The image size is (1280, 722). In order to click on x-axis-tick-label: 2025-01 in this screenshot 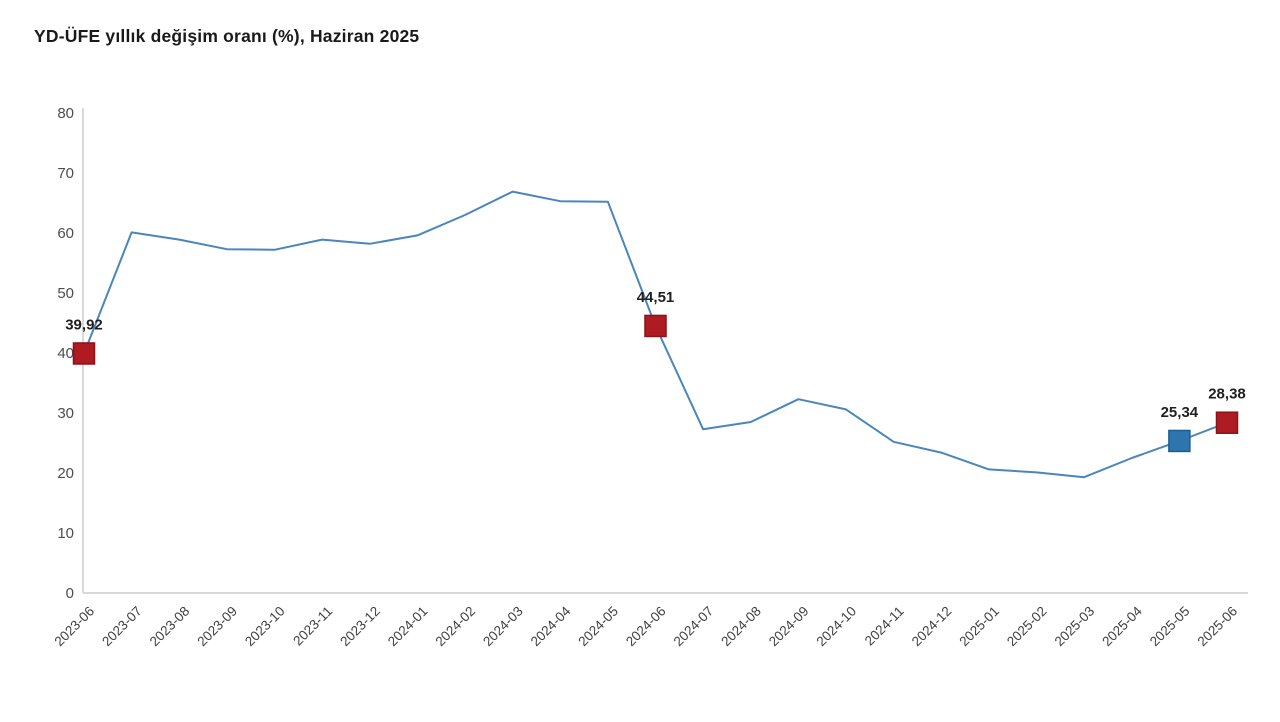, I will do `click(979, 627)`.